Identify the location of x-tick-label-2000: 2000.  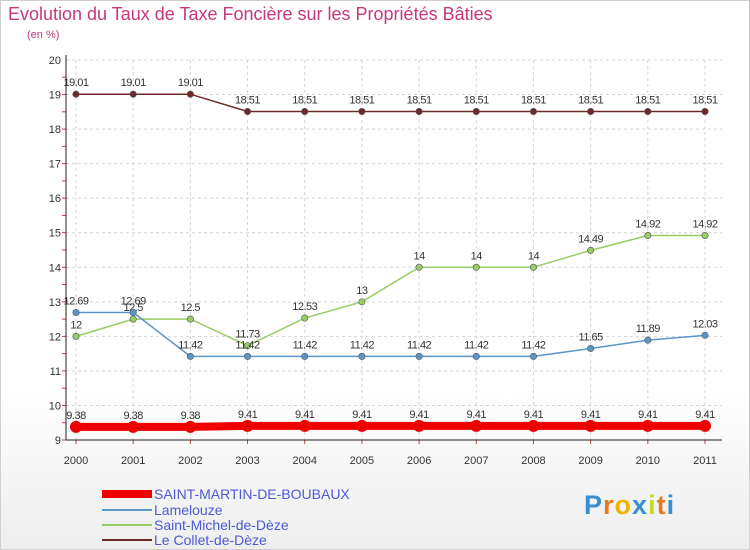
(76, 461).